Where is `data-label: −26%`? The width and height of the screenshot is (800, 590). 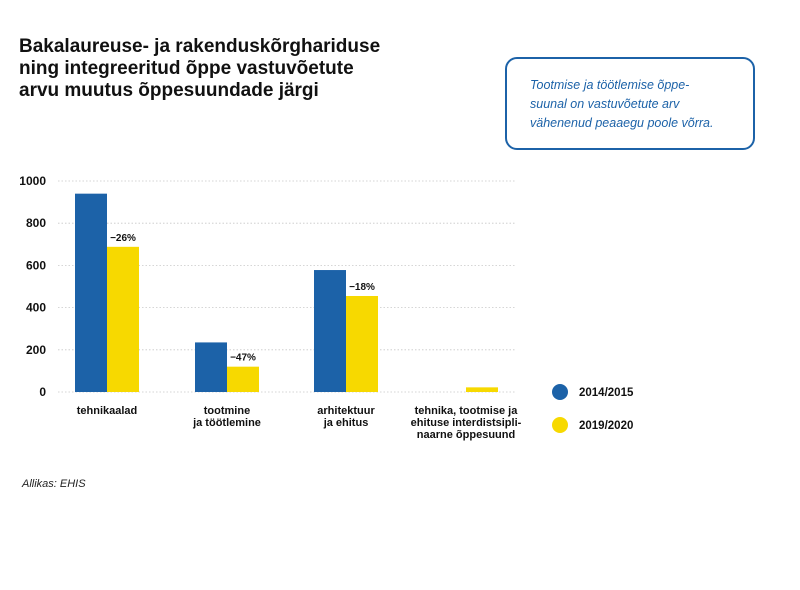 data-label: −26% is located at coordinates (123, 238).